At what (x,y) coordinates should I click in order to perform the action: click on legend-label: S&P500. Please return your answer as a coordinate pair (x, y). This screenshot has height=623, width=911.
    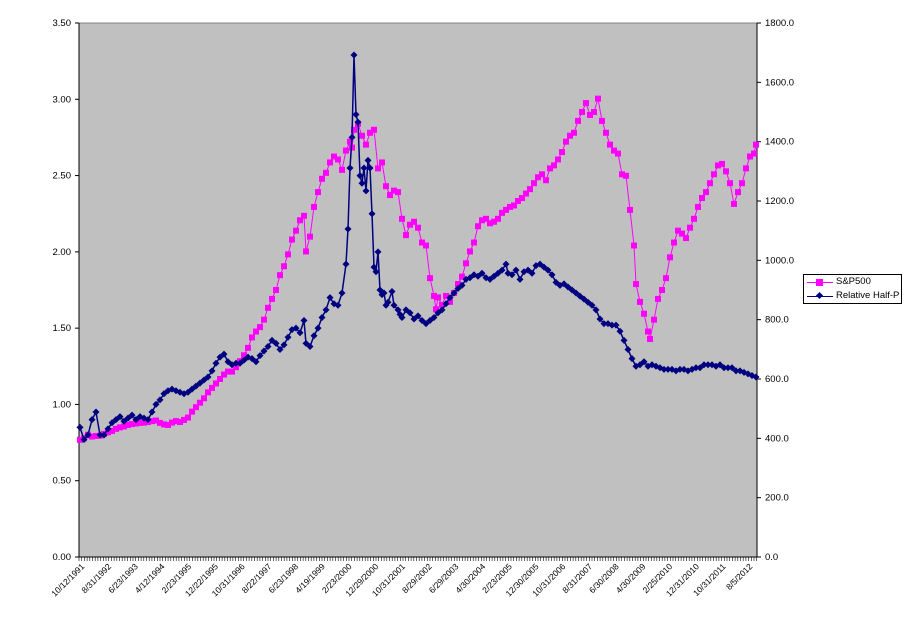
    Looking at the image, I should click on (853, 281).